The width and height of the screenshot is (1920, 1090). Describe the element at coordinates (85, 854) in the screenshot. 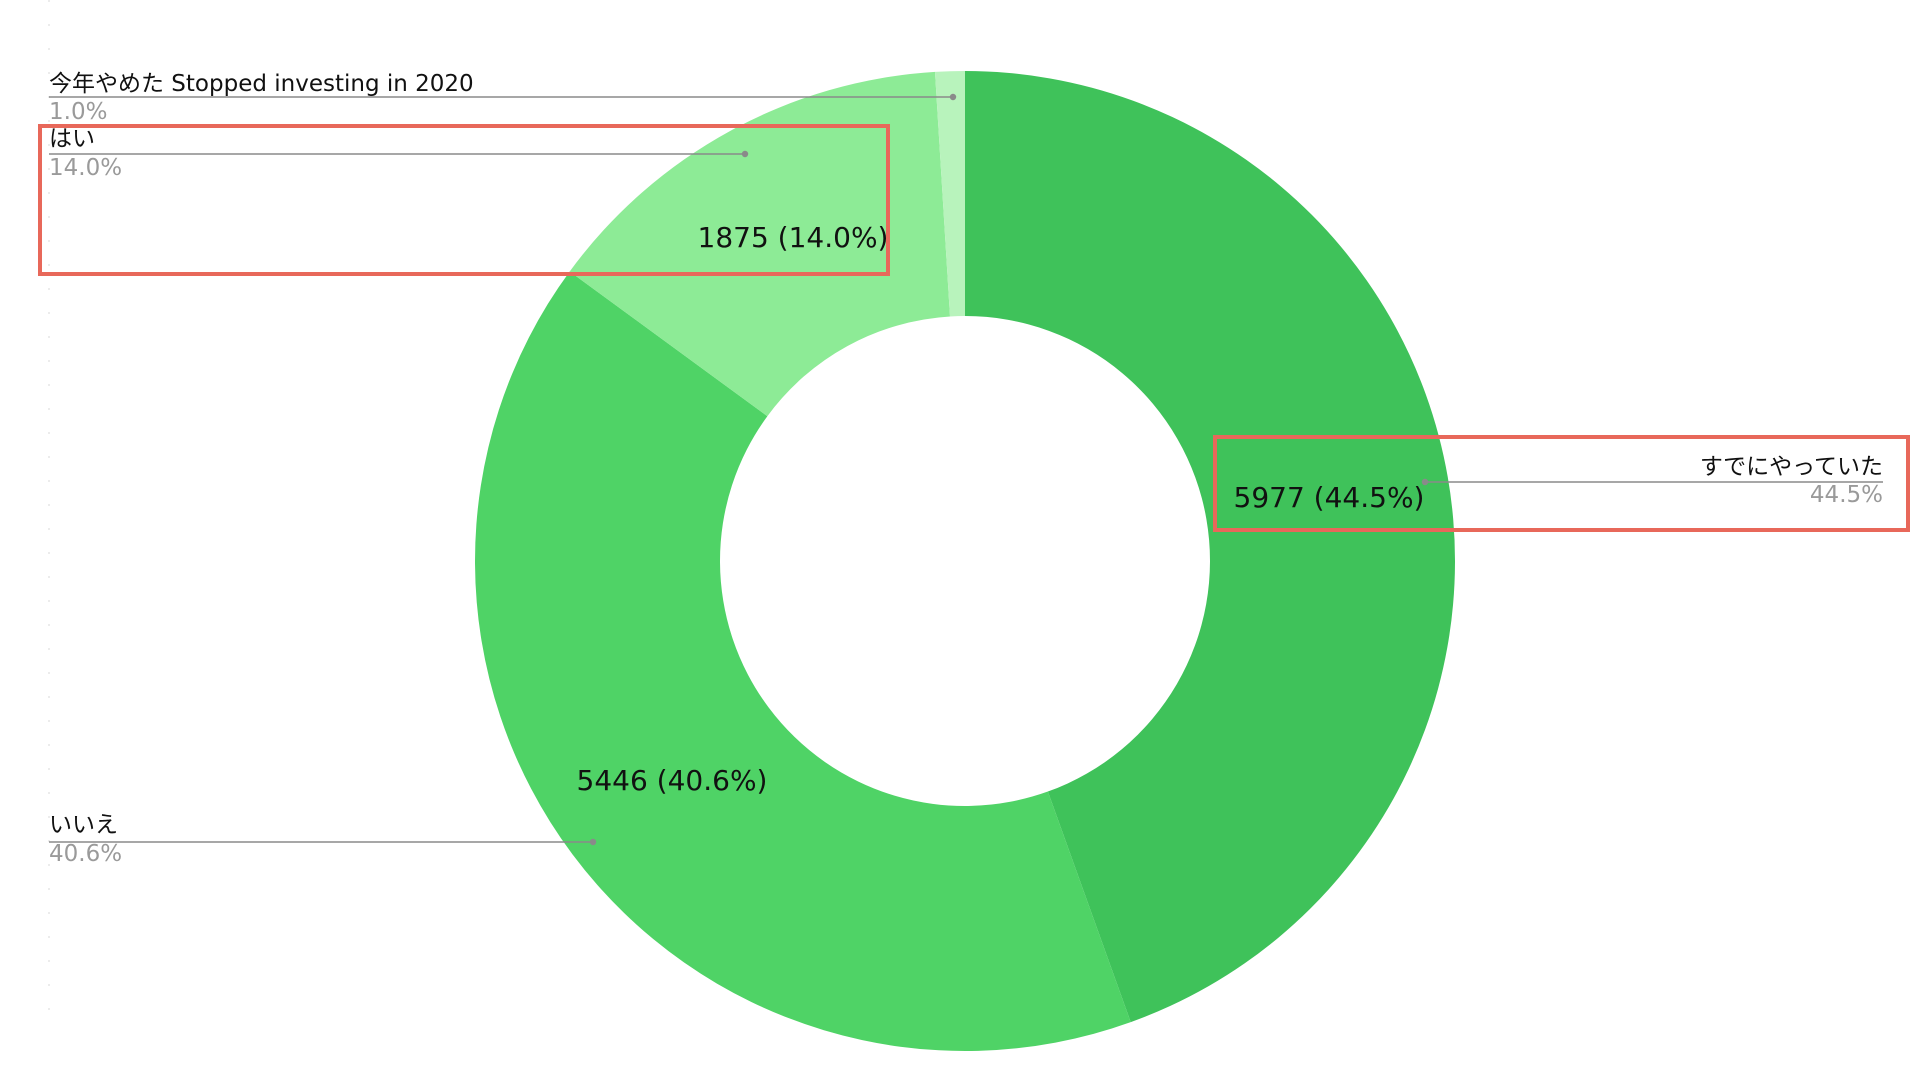

I see `legend-percent: 40.6%` at that location.